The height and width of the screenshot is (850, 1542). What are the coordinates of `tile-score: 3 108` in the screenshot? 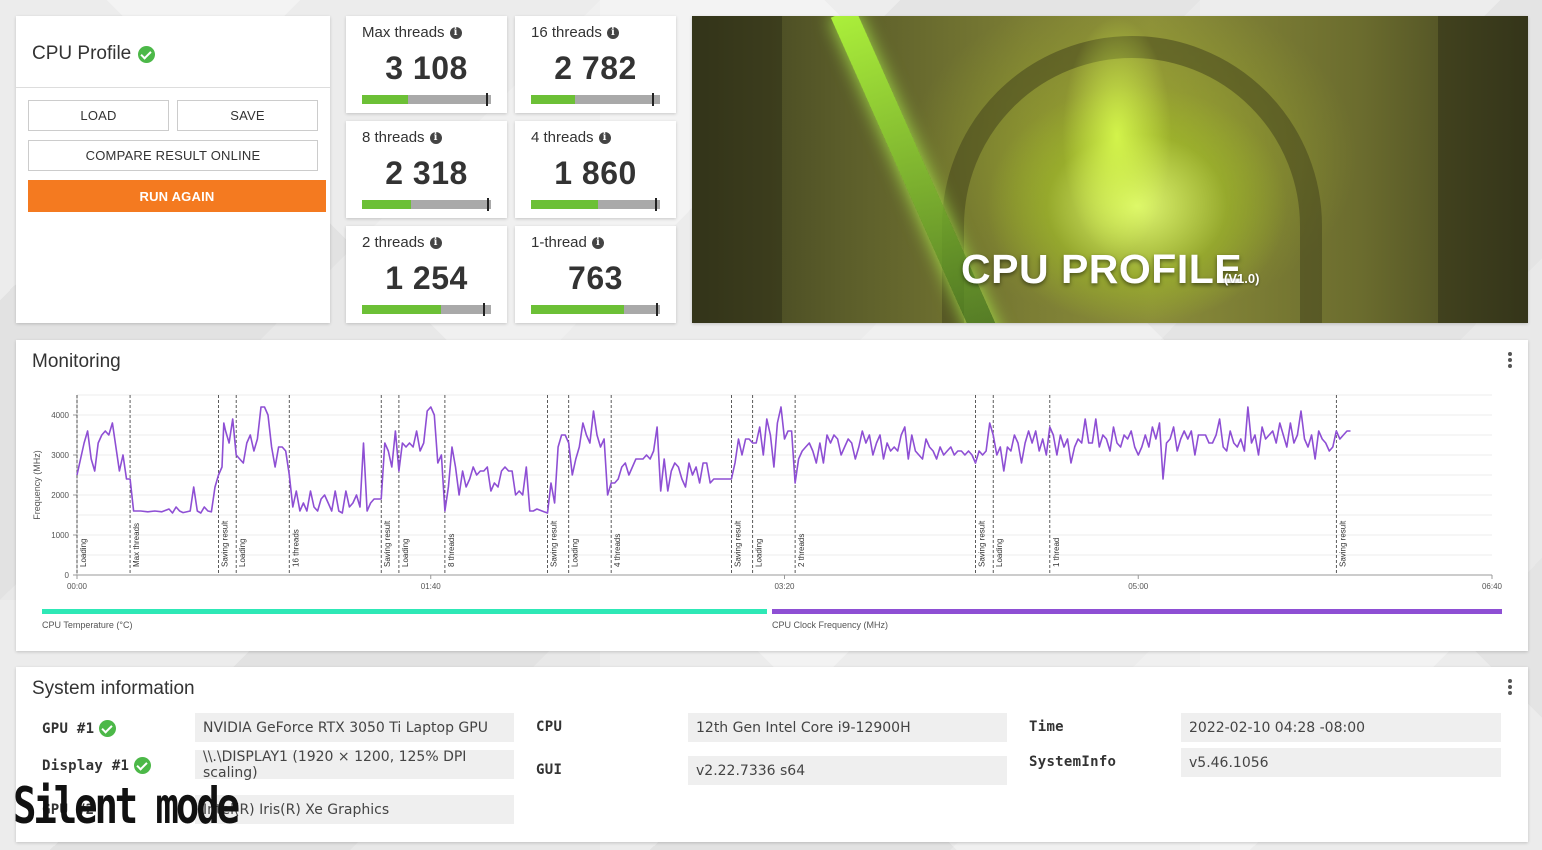 It's located at (426, 68).